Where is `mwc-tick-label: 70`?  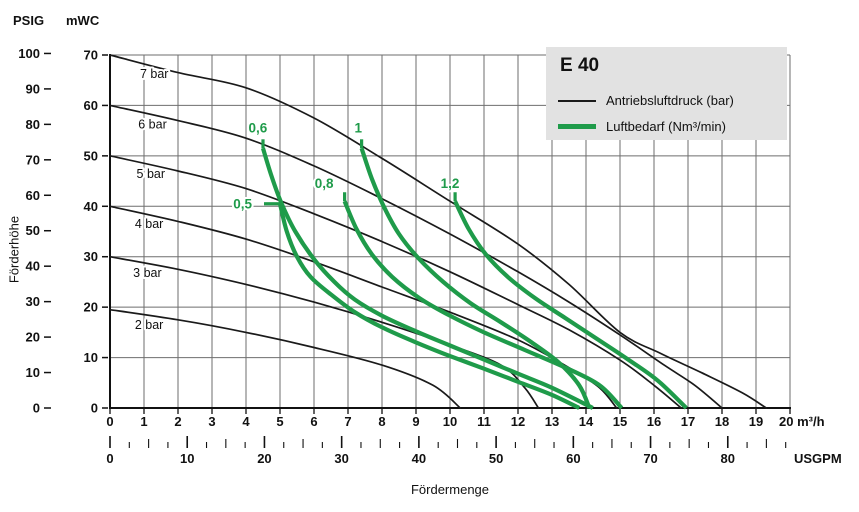
mwc-tick-label: 70 is located at coordinates (91, 55).